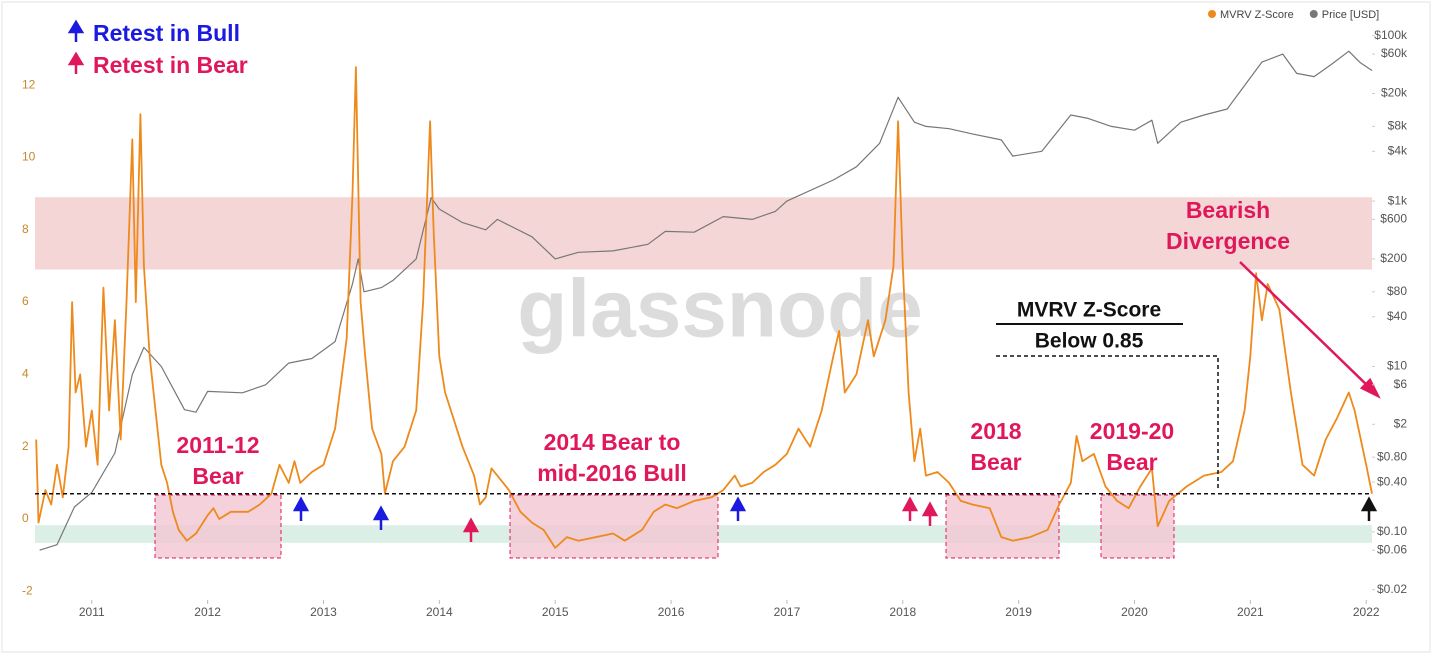  Describe the element at coordinates (1134, 612) in the screenshot. I see `x-tick-label: 2020` at that location.